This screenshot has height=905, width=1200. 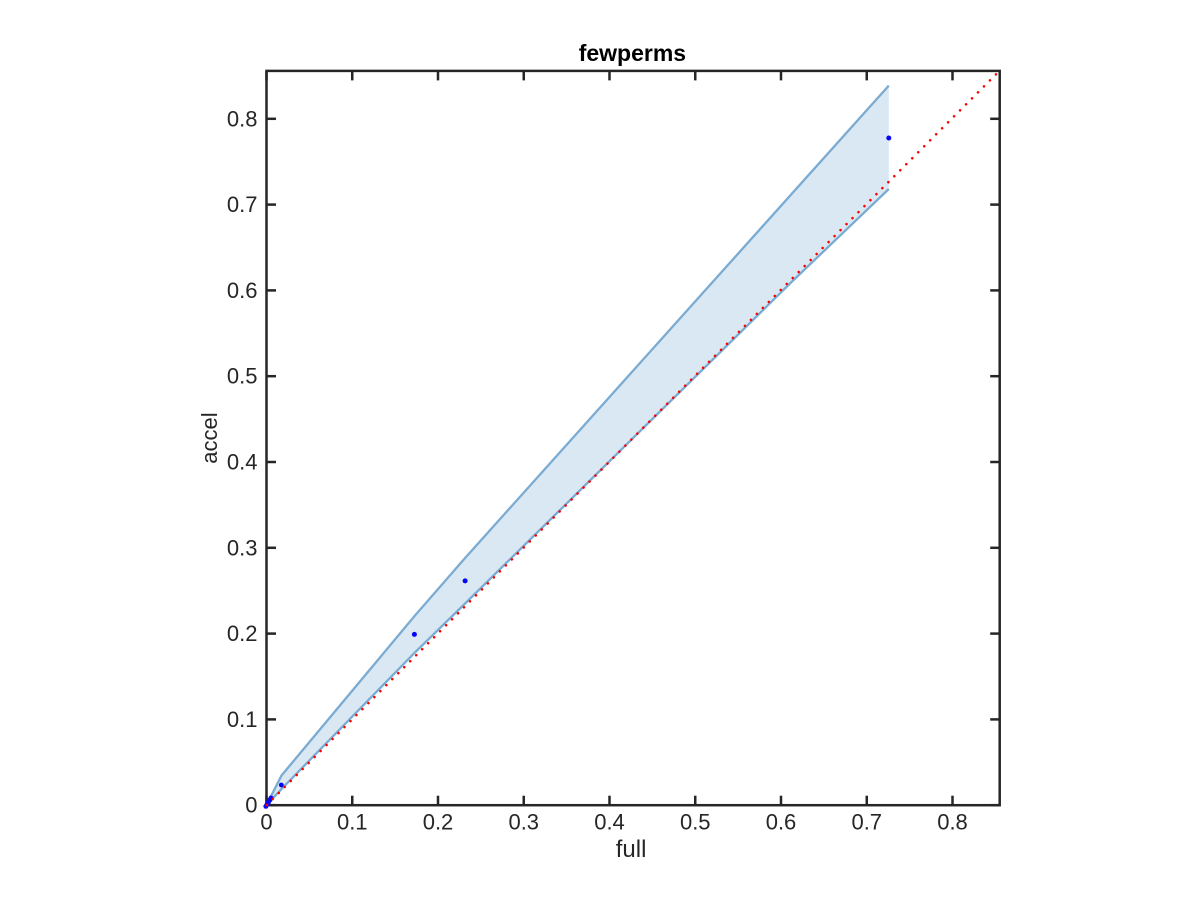 What do you see at coordinates (631, 849) in the screenshot?
I see `svg-text: full` at bounding box center [631, 849].